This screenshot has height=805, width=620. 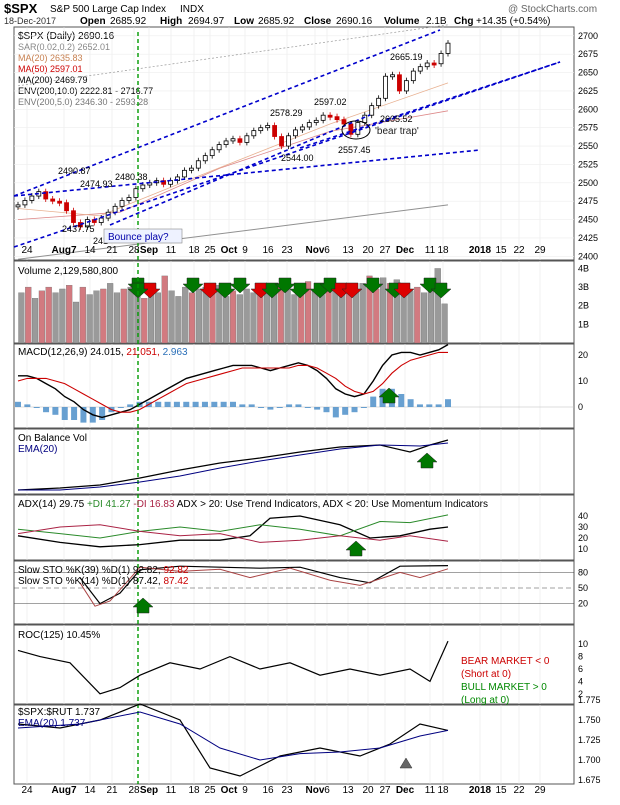 I want to click on sto-y-tick: 80, so click(x=583, y=572).